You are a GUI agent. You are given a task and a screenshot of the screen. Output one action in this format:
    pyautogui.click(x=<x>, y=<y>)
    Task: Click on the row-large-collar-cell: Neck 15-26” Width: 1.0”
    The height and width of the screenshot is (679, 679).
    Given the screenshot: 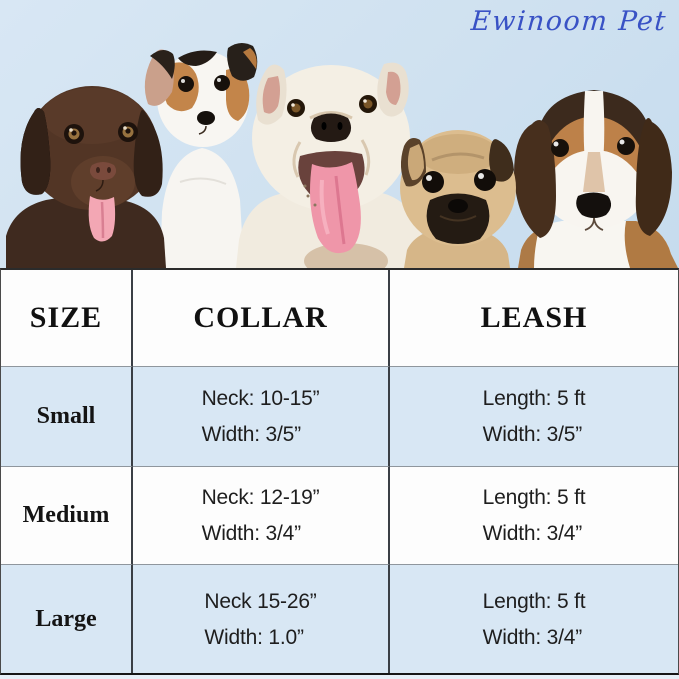 What is the action you would take?
    pyautogui.click(x=261, y=619)
    